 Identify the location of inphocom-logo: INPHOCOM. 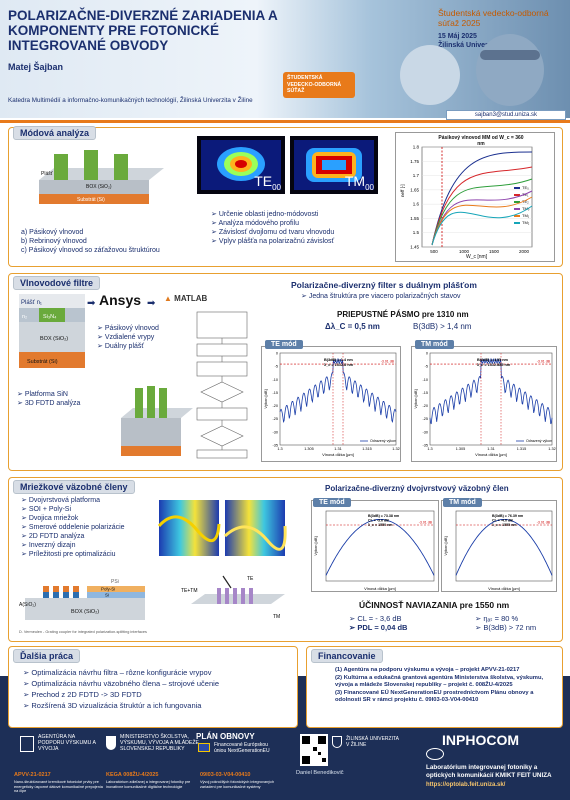
(480, 740).